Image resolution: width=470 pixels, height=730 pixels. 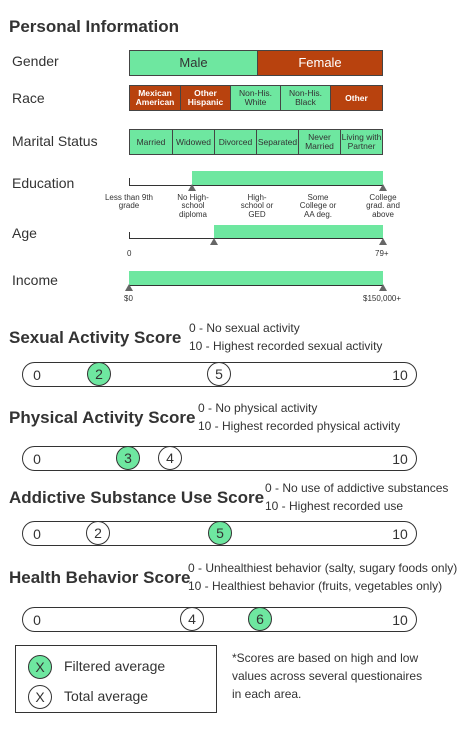 I want to click on legend-filtered-symbol: X, so click(x=40, y=667).